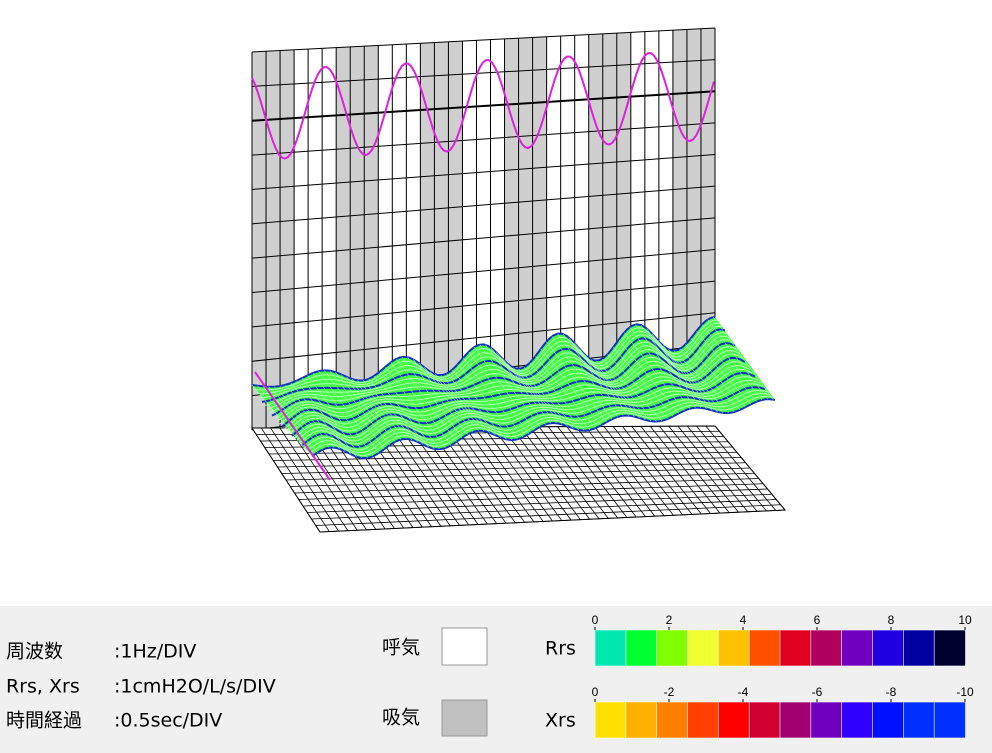  I want to click on surface, so click(513, 388).